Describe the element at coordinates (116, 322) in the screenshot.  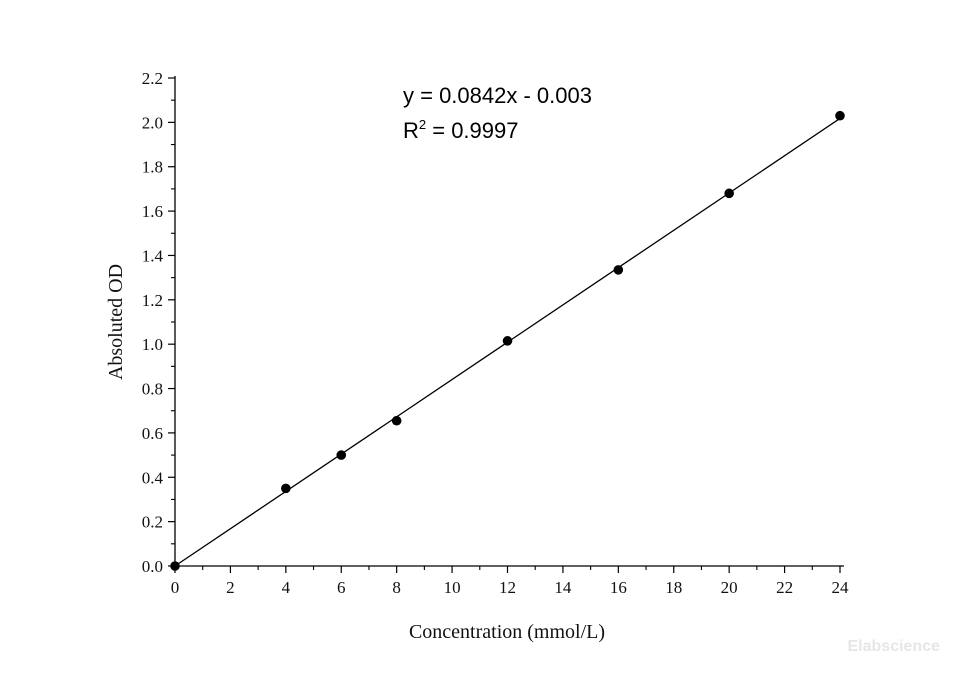
I see `y-axis-title: Absoluted OD` at that location.